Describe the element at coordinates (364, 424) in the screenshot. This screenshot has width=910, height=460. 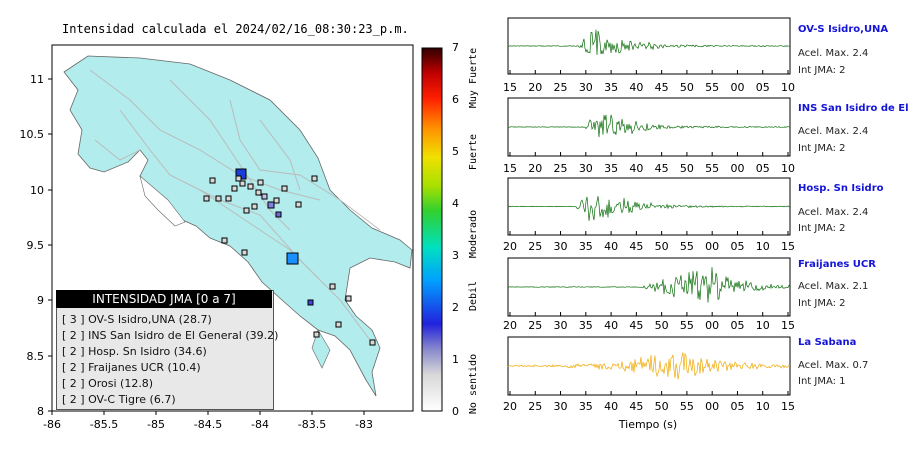
I see `lon-tick: -83` at that location.